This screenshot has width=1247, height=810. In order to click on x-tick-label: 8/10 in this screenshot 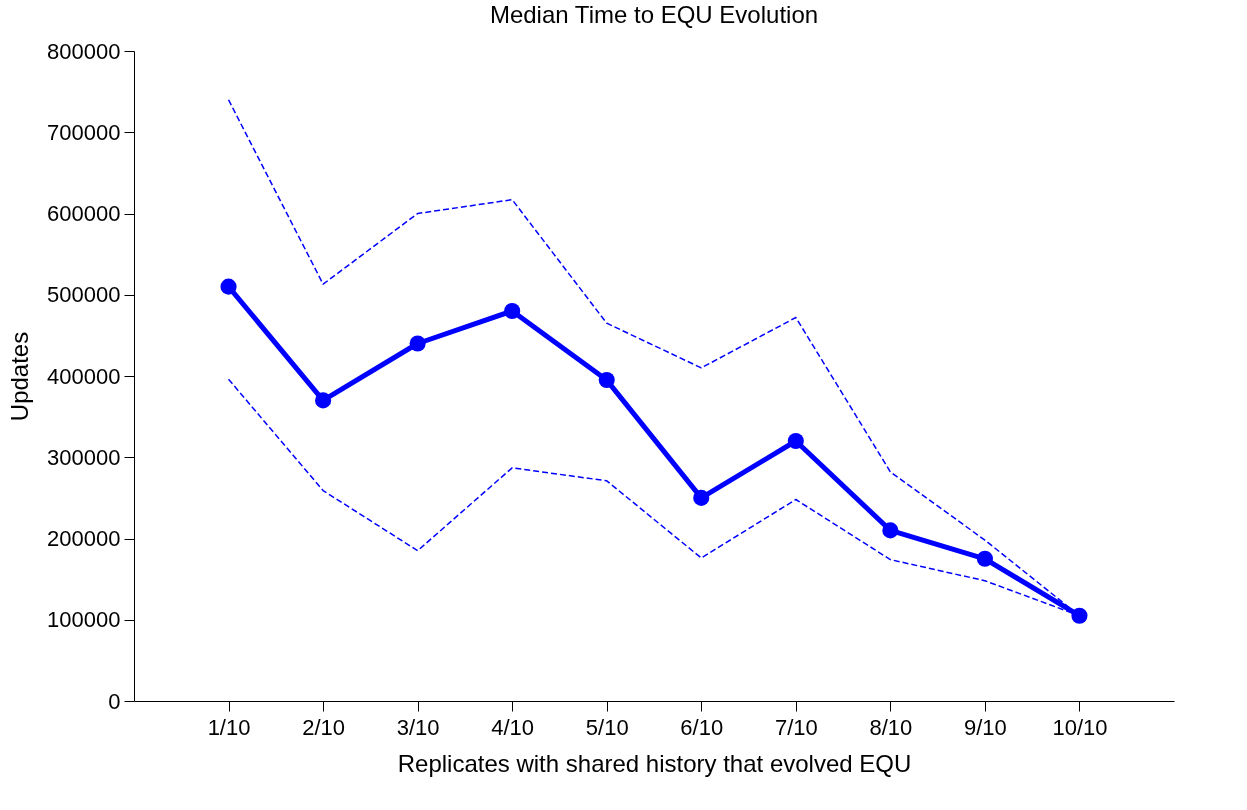, I will do `click(891, 727)`.